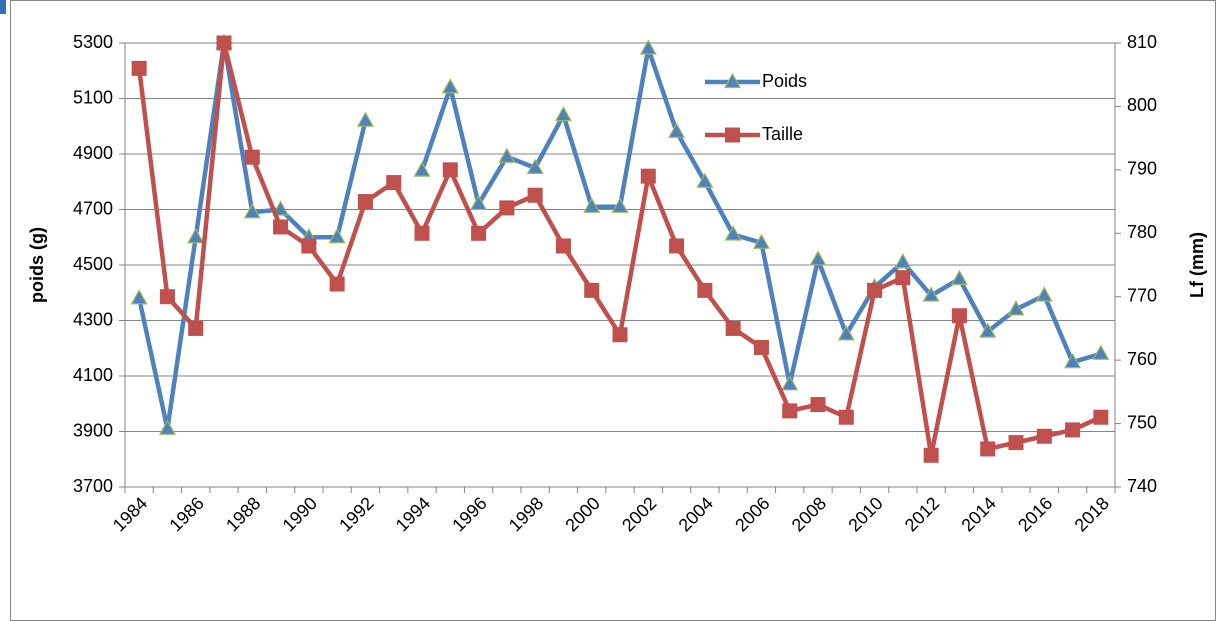 The width and height of the screenshot is (1216, 621). Describe the element at coordinates (300, 514) in the screenshot. I see `x-tick-label: 1990` at that location.